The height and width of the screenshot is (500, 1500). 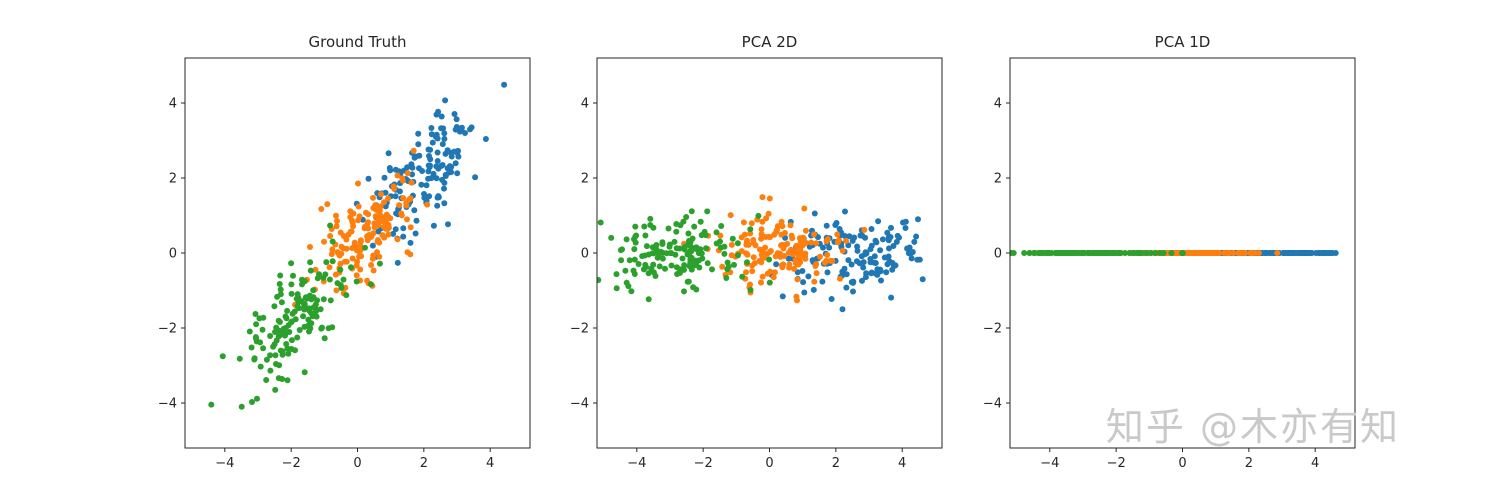 What do you see at coordinates (769, 42) in the screenshot?
I see `subplot-title-pca-2d: PCA 2D` at bounding box center [769, 42].